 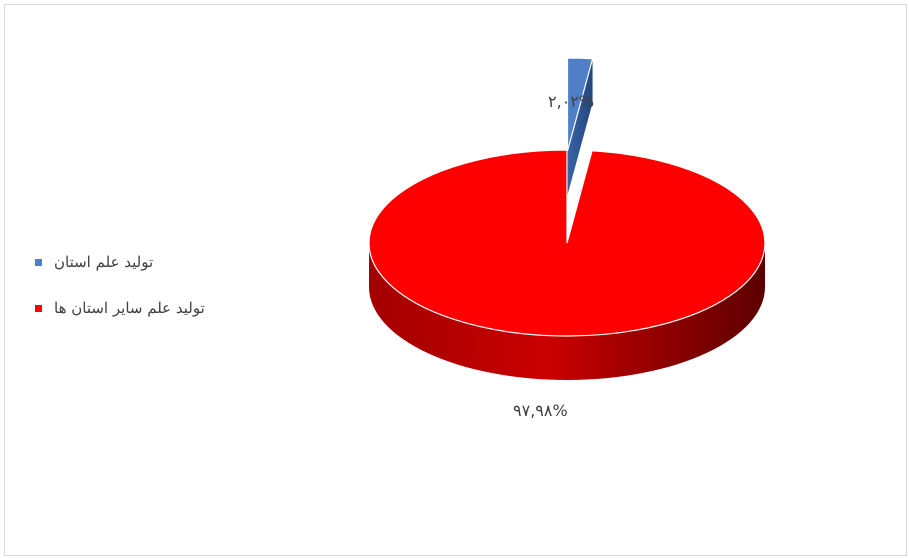 I want to click on pie-slice-province-group, so click(x=580, y=126).